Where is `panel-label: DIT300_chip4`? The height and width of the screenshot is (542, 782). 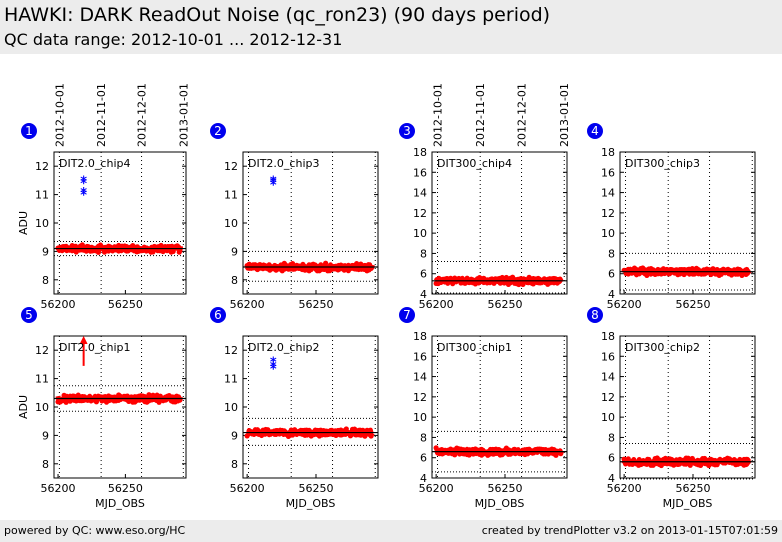 panel-label: DIT300_chip4 is located at coordinates (474, 163).